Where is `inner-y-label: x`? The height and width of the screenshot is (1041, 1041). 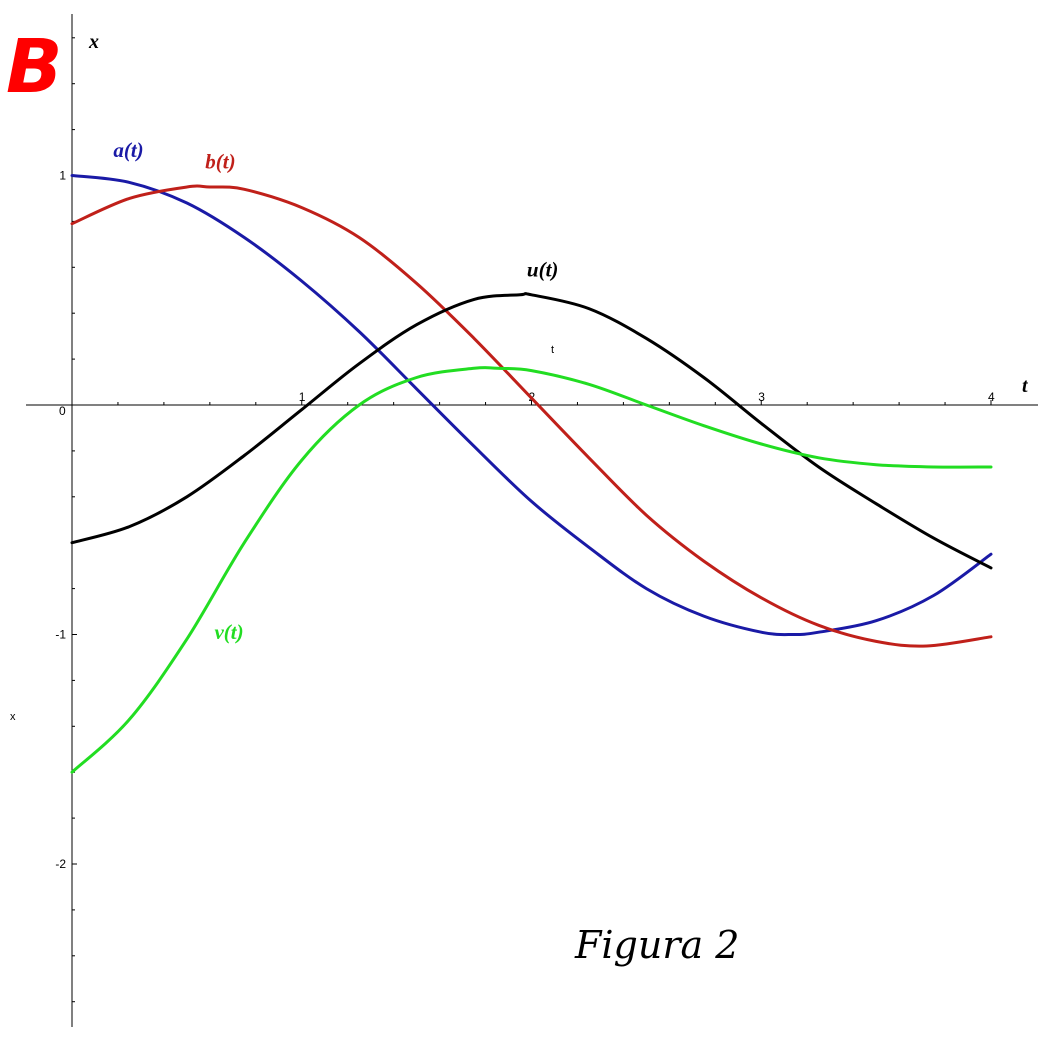 inner-y-label: x is located at coordinates (13, 717).